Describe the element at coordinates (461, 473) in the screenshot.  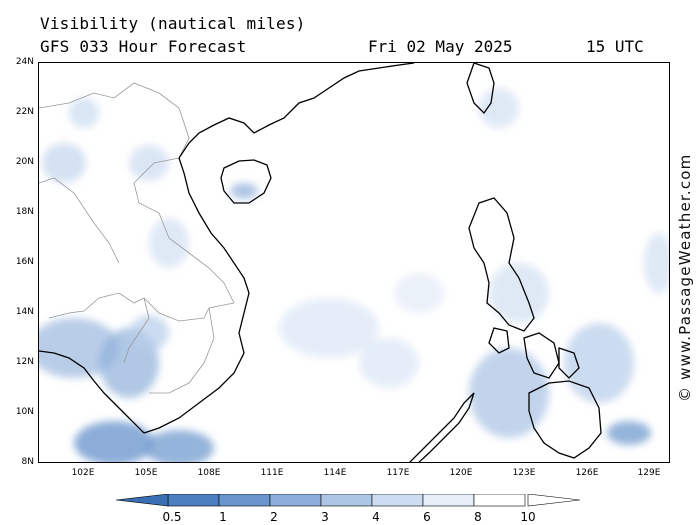
I see `lon-label: 120E` at that location.